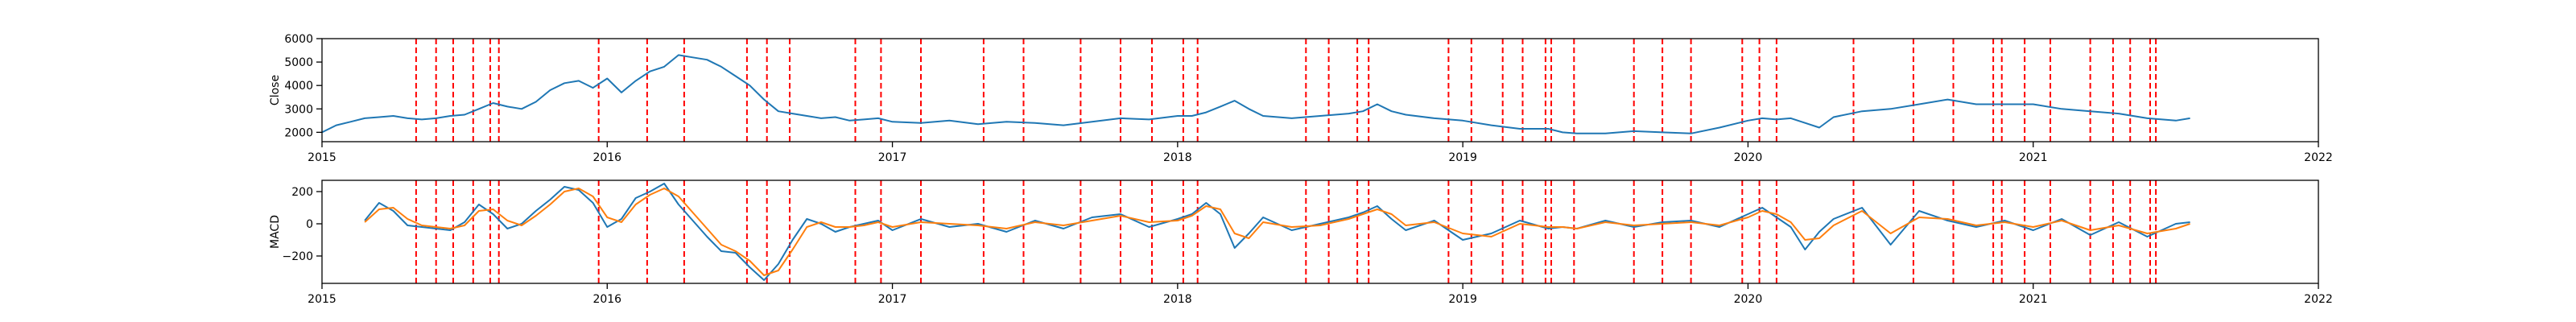  I want to click on y-tick-label: 0, so click(309, 224).